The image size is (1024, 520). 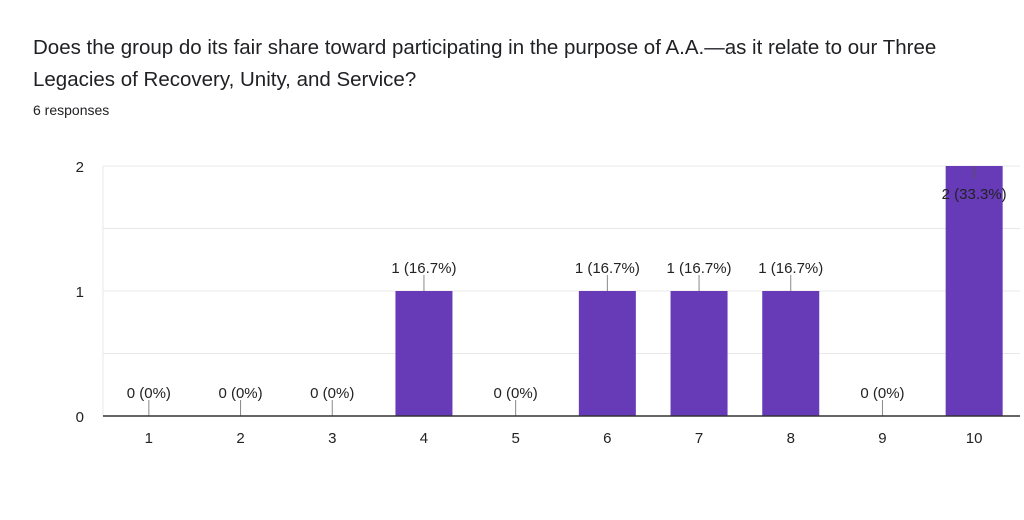 What do you see at coordinates (240, 438) in the screenshot?
I see `x-tick-label: 2` at bounding box center [240, 438].